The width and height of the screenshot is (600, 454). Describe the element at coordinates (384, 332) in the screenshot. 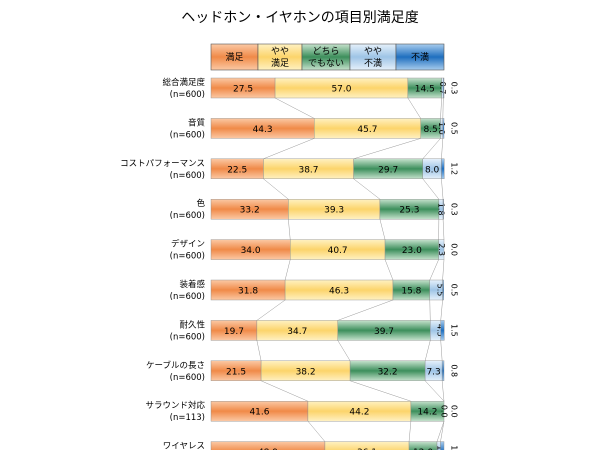

I see `value-label-dochira: 39.7` at that location.